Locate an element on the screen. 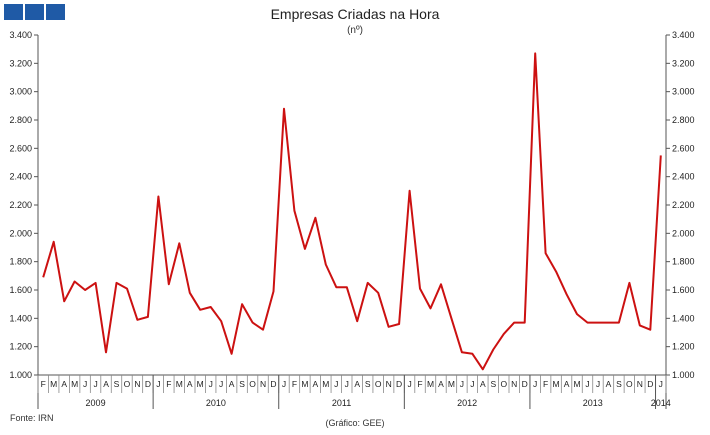 The height and width of the screenshot is (435, 710). year-label: 2009 is located at coordinates (96, 403).